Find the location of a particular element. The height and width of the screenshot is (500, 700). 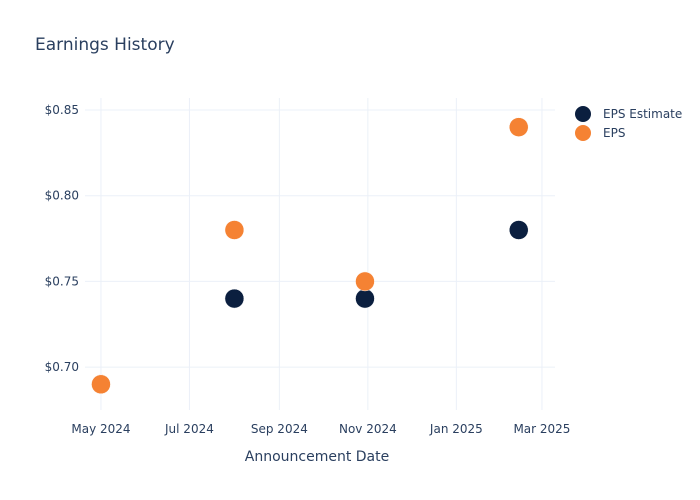

x-tick-label: Jan 2025 is located at coordinates (456, 429).